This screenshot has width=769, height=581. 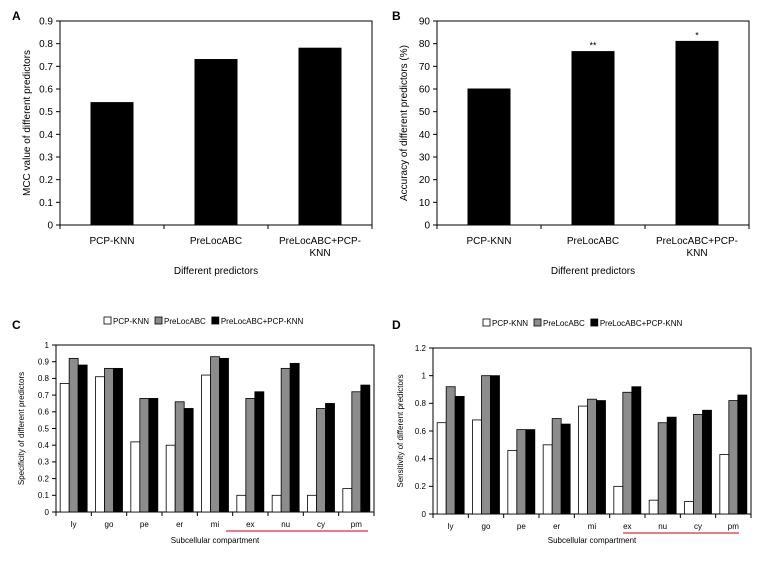 I want to click on y-tick-label: 1, so click(x=424, y=375).